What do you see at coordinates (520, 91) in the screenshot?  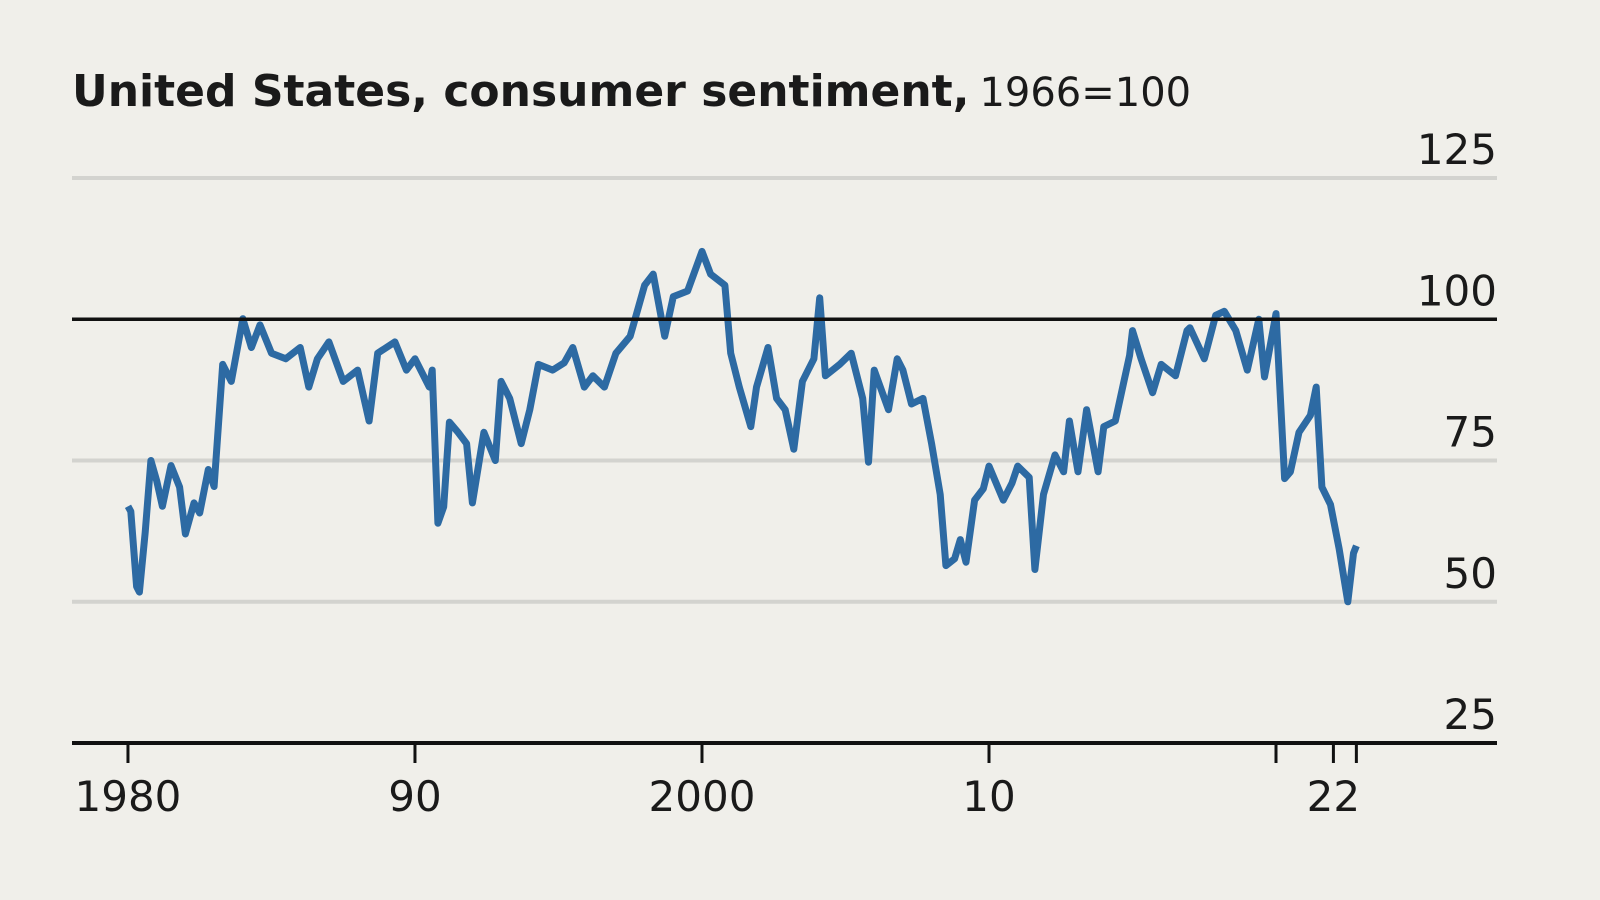 I see `chart-title: United States, consumer sentiment,` at bounding box center [520, 91].